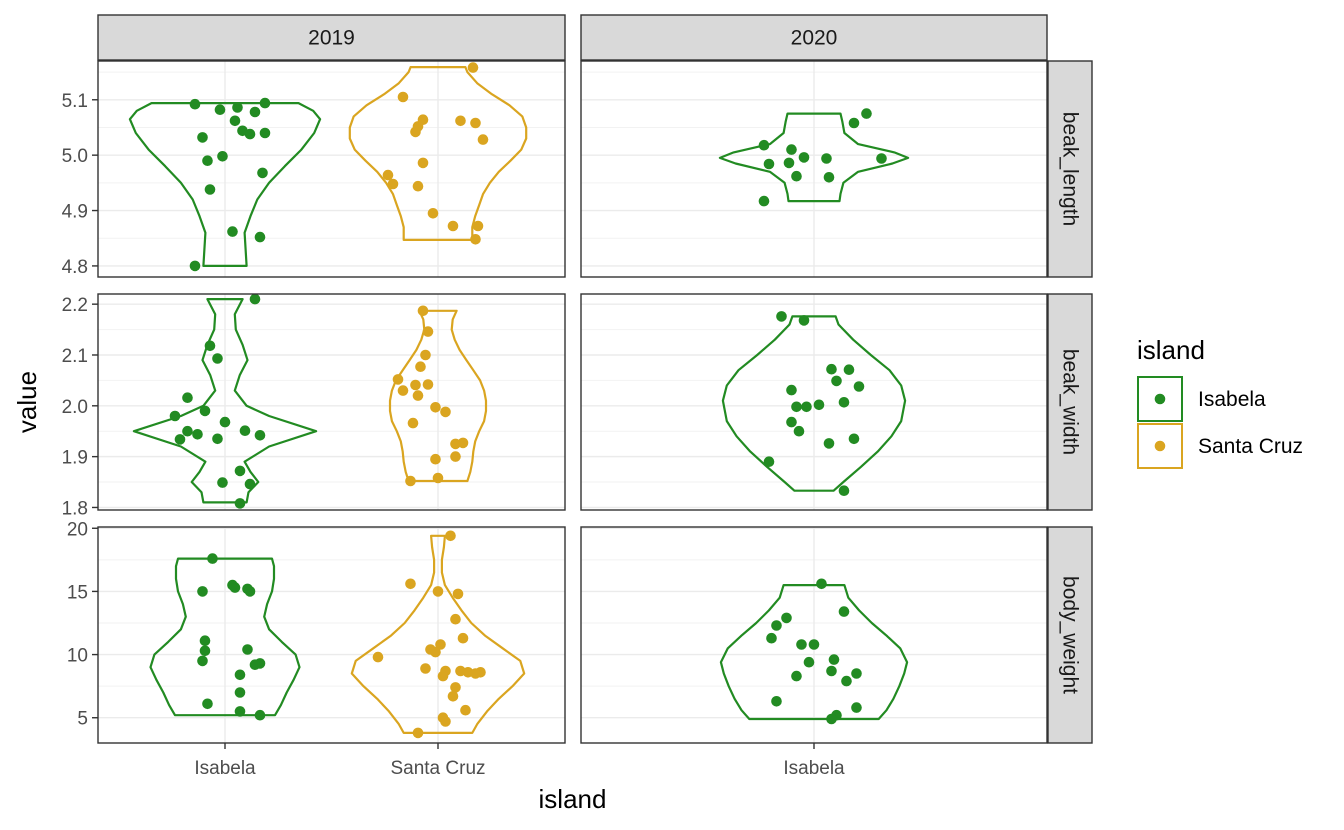 This screenshot has width=1344, height=830. Describe the element at coordinates (75, 305) in the screenshot. I see `y-tick-label: 2.2` at that location.